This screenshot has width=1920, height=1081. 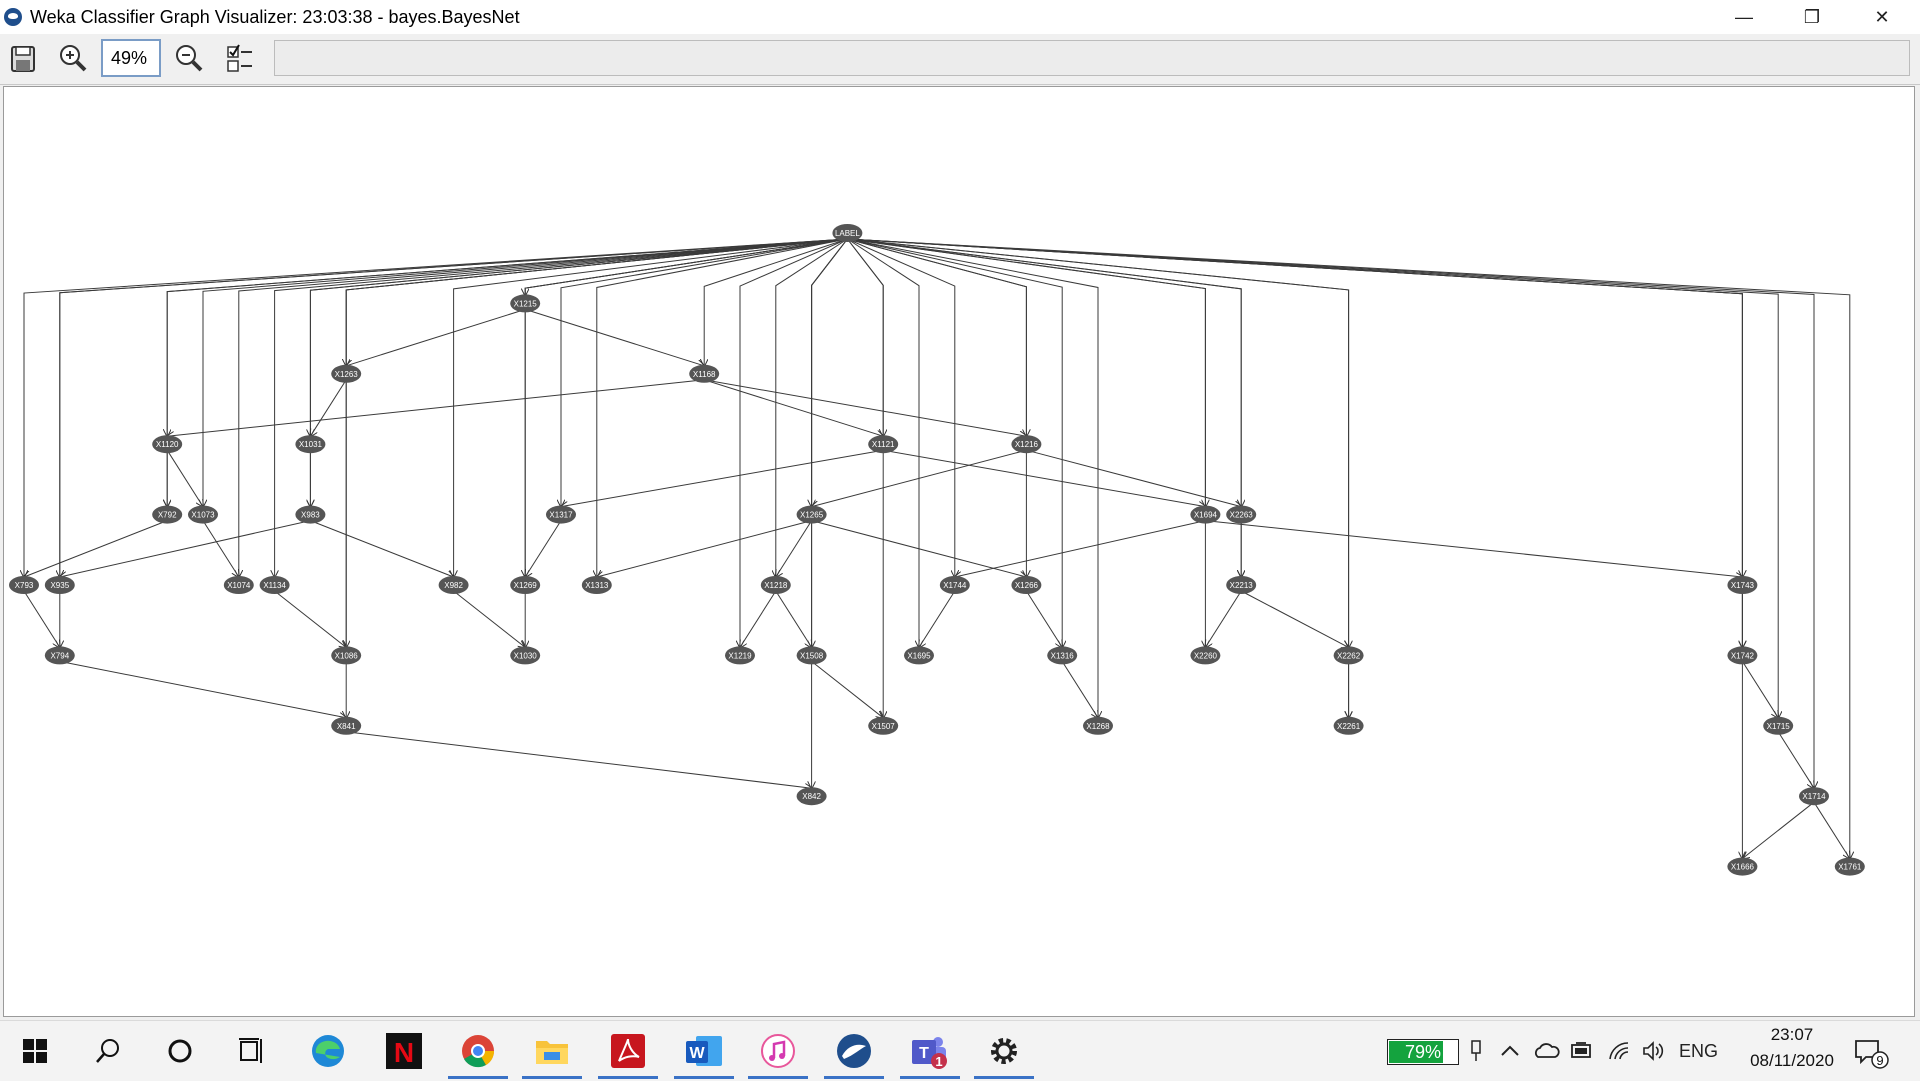 What do you see at coordinates (108, 1051) in the screenshot?
I see `search-button` at bounding box center [108, 1051].